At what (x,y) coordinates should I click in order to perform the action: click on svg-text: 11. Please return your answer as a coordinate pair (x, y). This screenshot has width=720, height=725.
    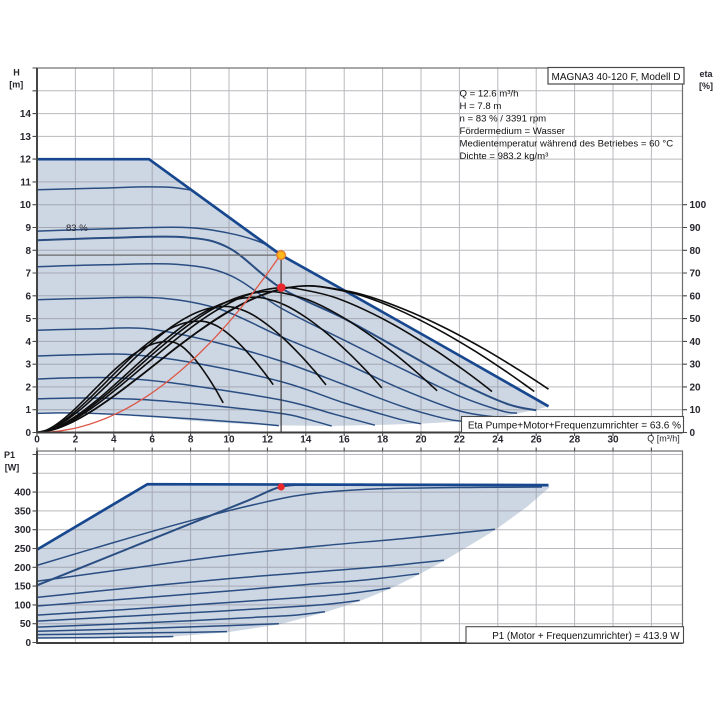
    Looking at the image, I should click on (25, 182).